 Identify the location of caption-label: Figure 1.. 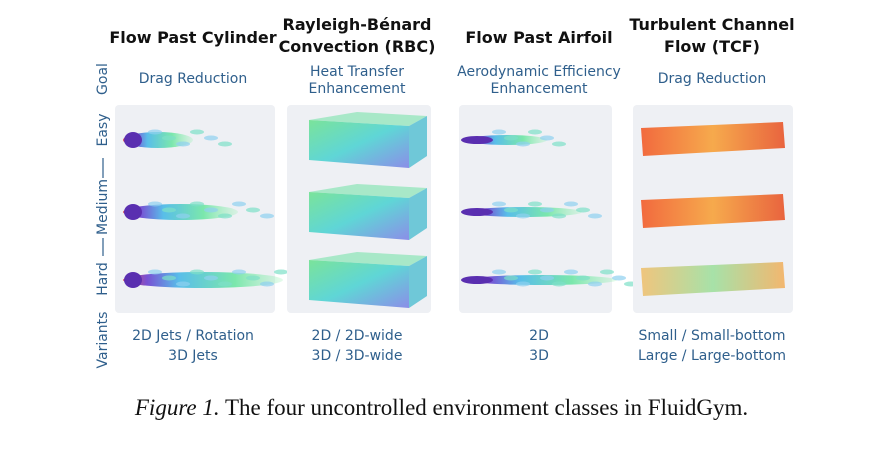
(177, 407).